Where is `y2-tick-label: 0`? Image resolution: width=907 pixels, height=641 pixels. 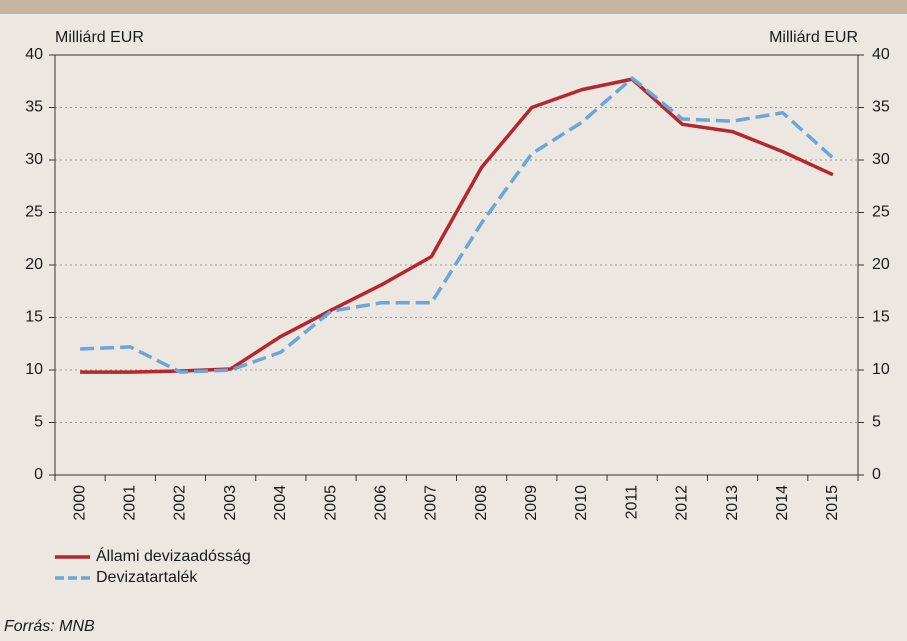
y2-tick-label: 0 is located at coordinates (876, 474).